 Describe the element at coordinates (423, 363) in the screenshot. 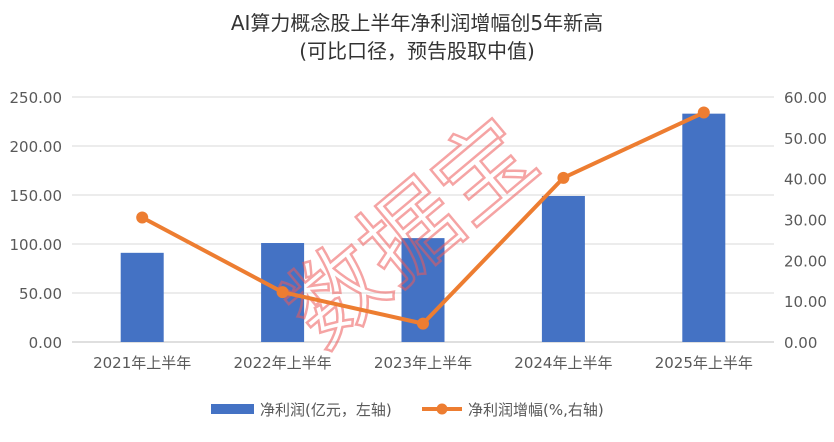

I see `x-tick-label: 2023年上半年` at that location.